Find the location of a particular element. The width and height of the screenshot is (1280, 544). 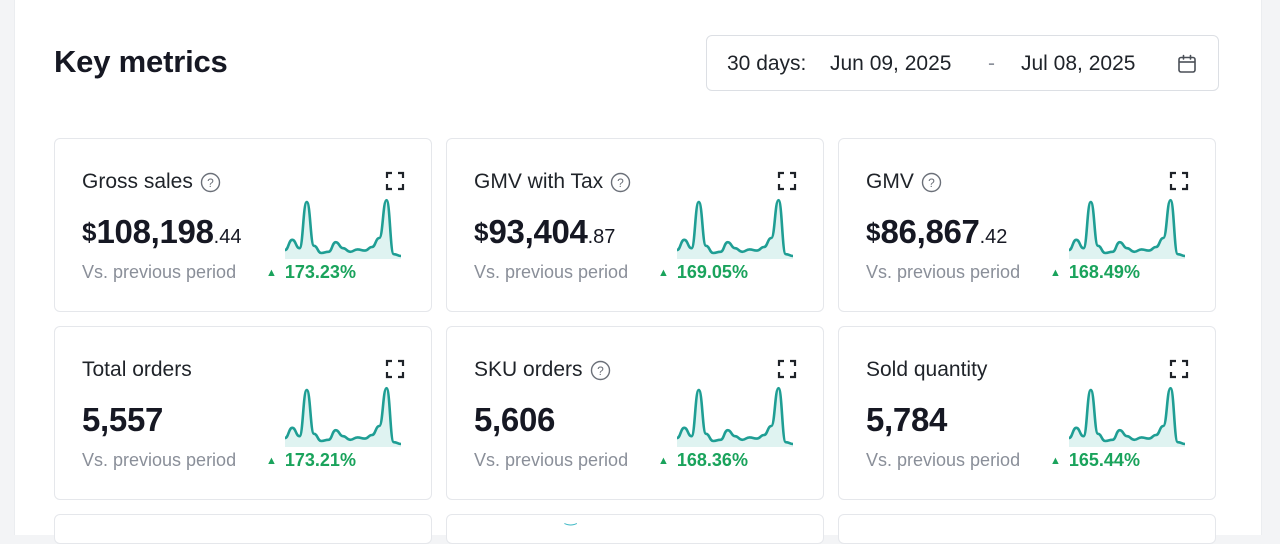

metric-value-main: 5,557 is located at coordinates (123, 419).